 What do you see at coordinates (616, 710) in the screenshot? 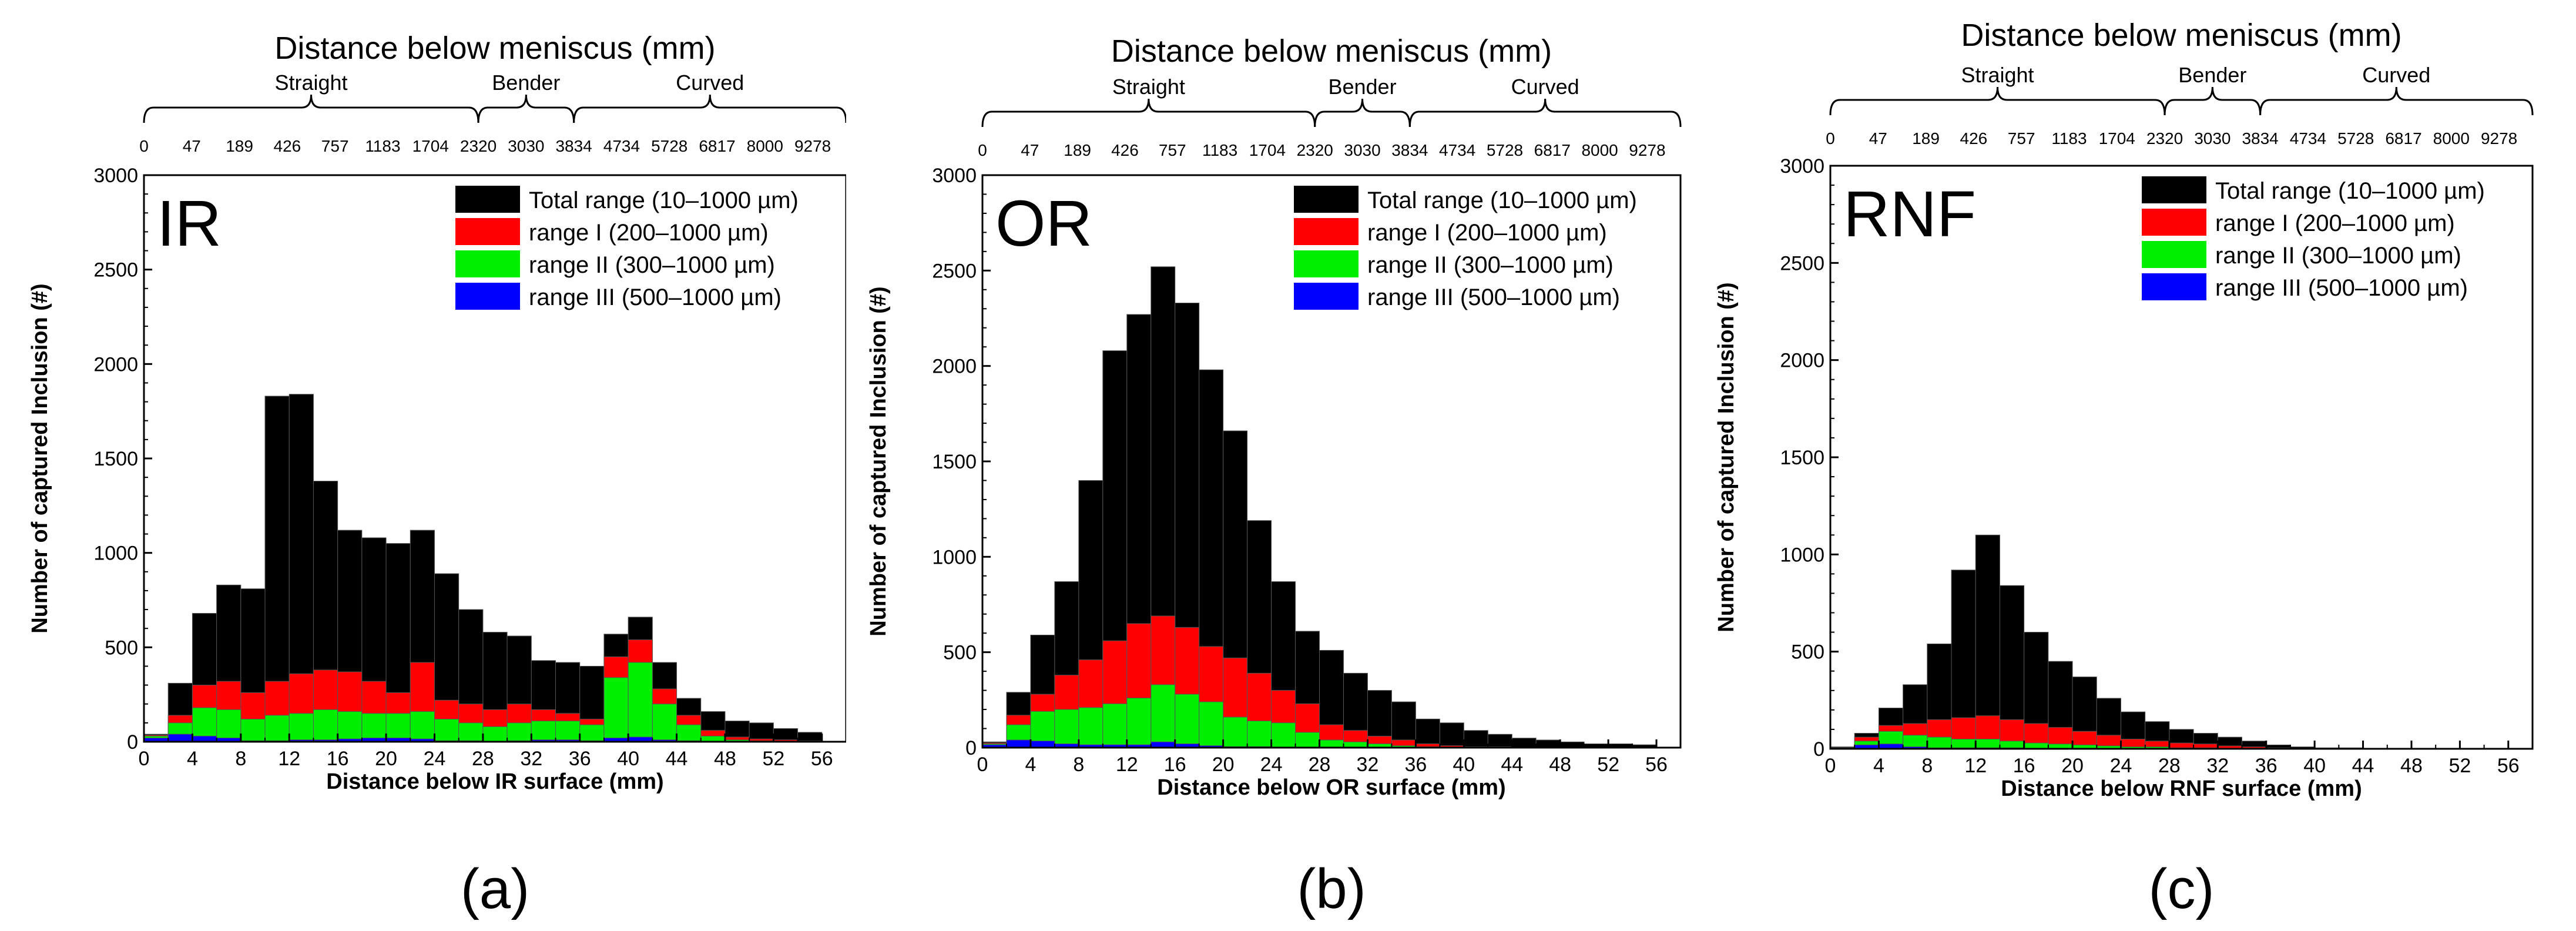
I see `bar-range-II-38mm` at bounding box center [616, 710].